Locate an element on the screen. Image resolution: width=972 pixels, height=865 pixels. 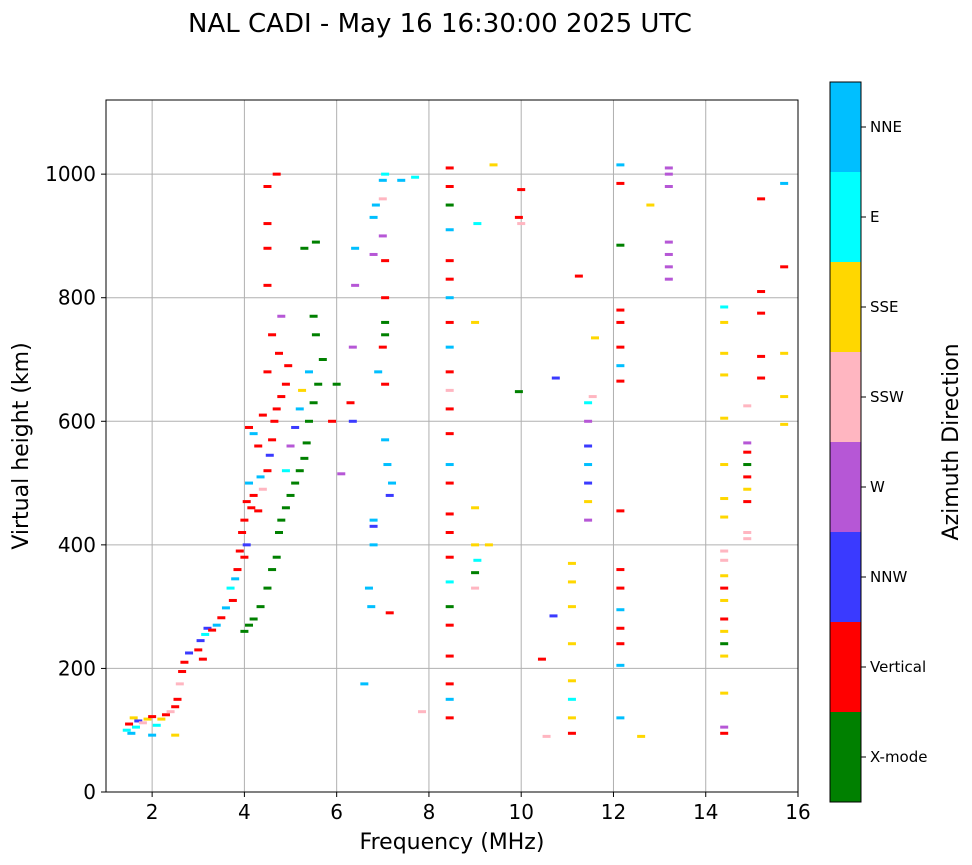
colorbar-tick-label: SSE is located at coordinates (884, 307).